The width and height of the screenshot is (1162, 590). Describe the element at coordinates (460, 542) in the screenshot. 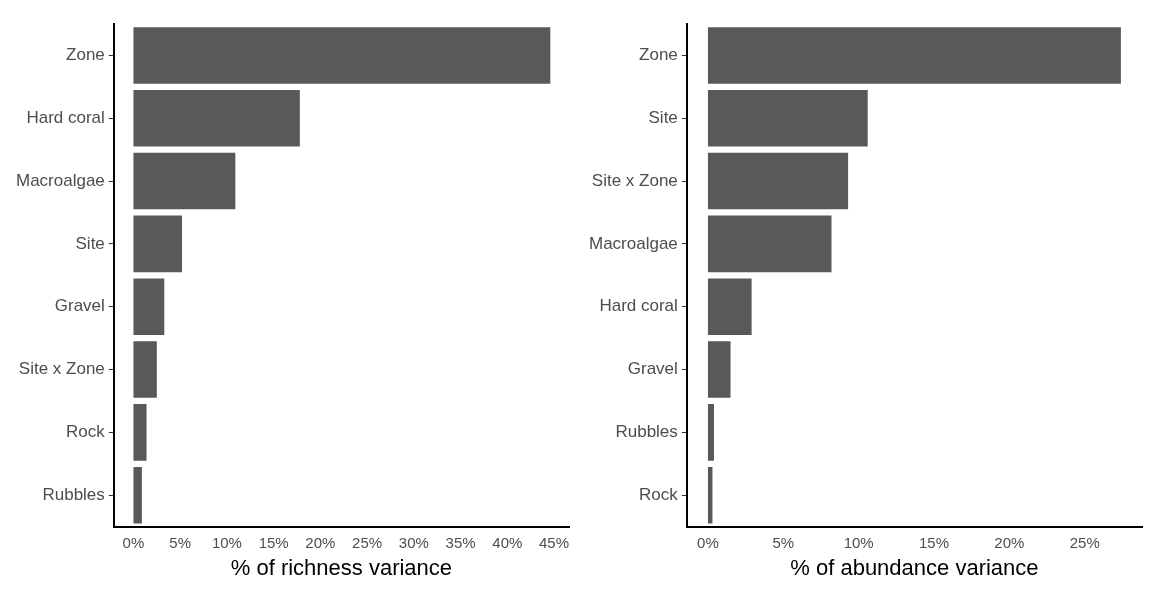

I see `x-tick-label: 35%` at that location.